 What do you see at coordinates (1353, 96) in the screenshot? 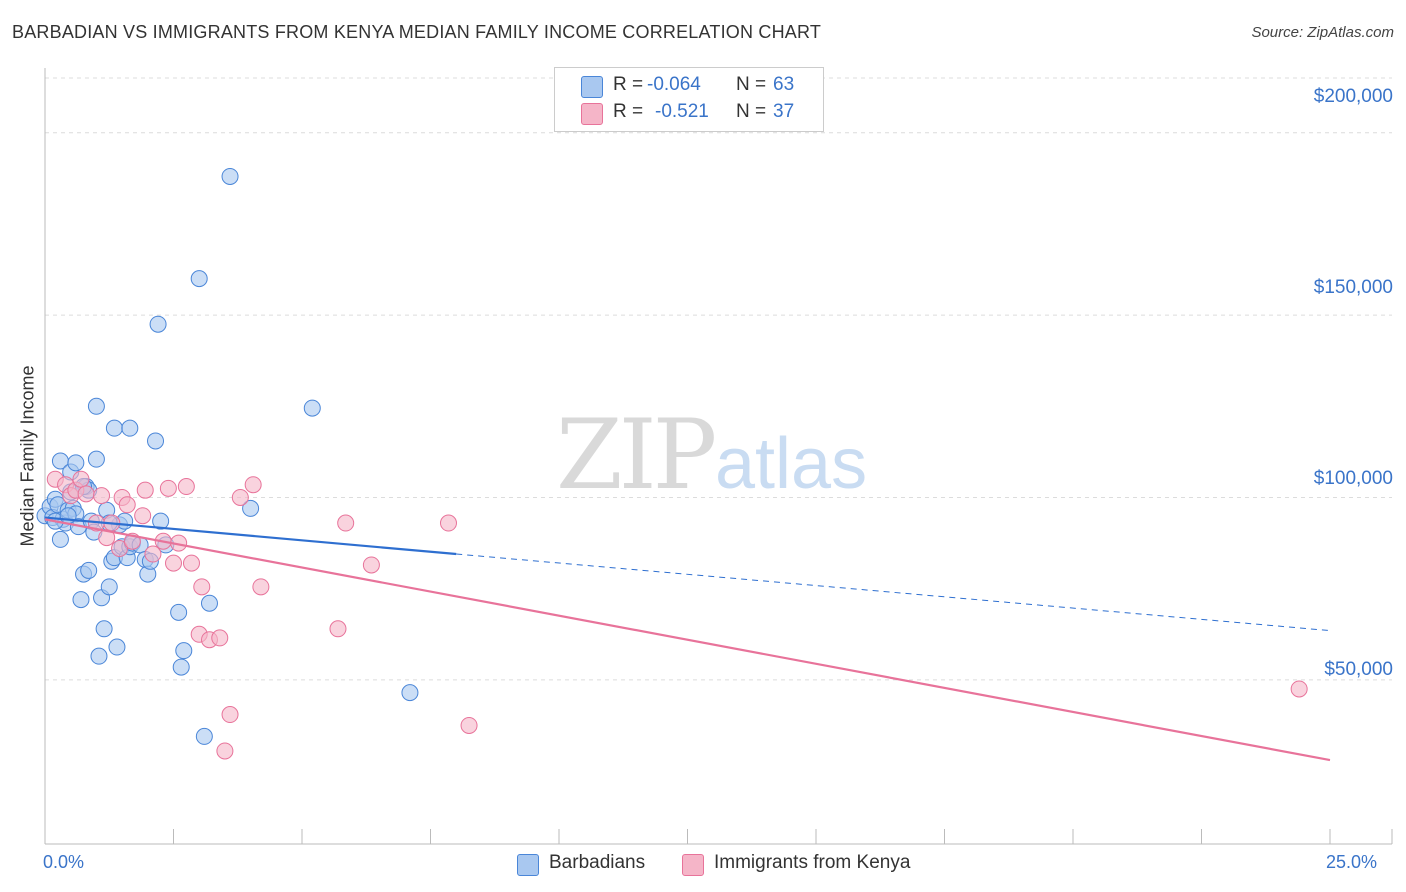
I see `y-tick-label-200k: $200,000` at bounding box center [1353, 96].